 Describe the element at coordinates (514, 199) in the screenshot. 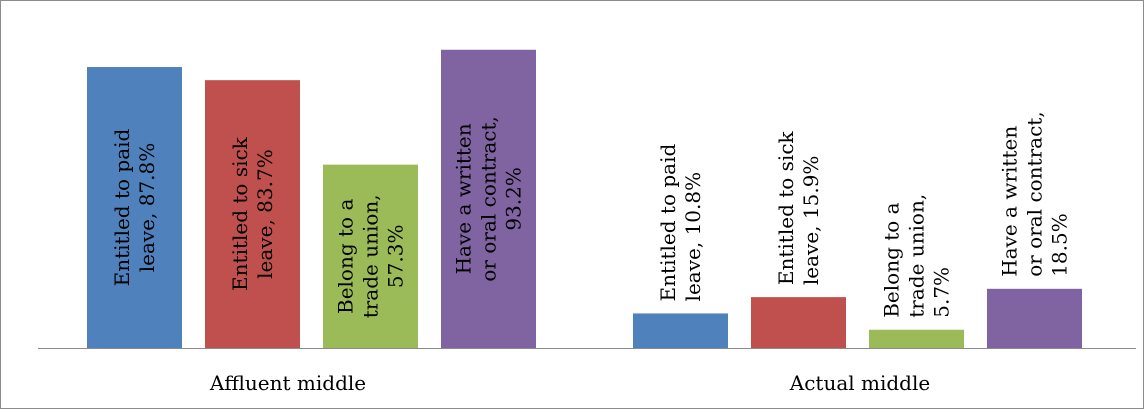

I see `data-label-line: 93.2%` at that location.